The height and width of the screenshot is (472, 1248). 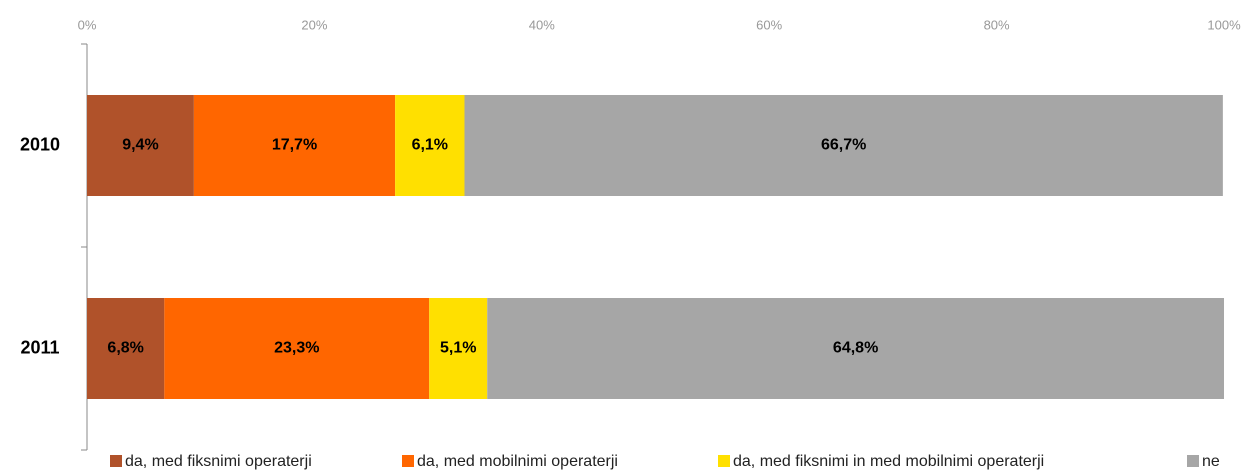 I want to click on value-label: 9,4%, so click(x=140, y=145).